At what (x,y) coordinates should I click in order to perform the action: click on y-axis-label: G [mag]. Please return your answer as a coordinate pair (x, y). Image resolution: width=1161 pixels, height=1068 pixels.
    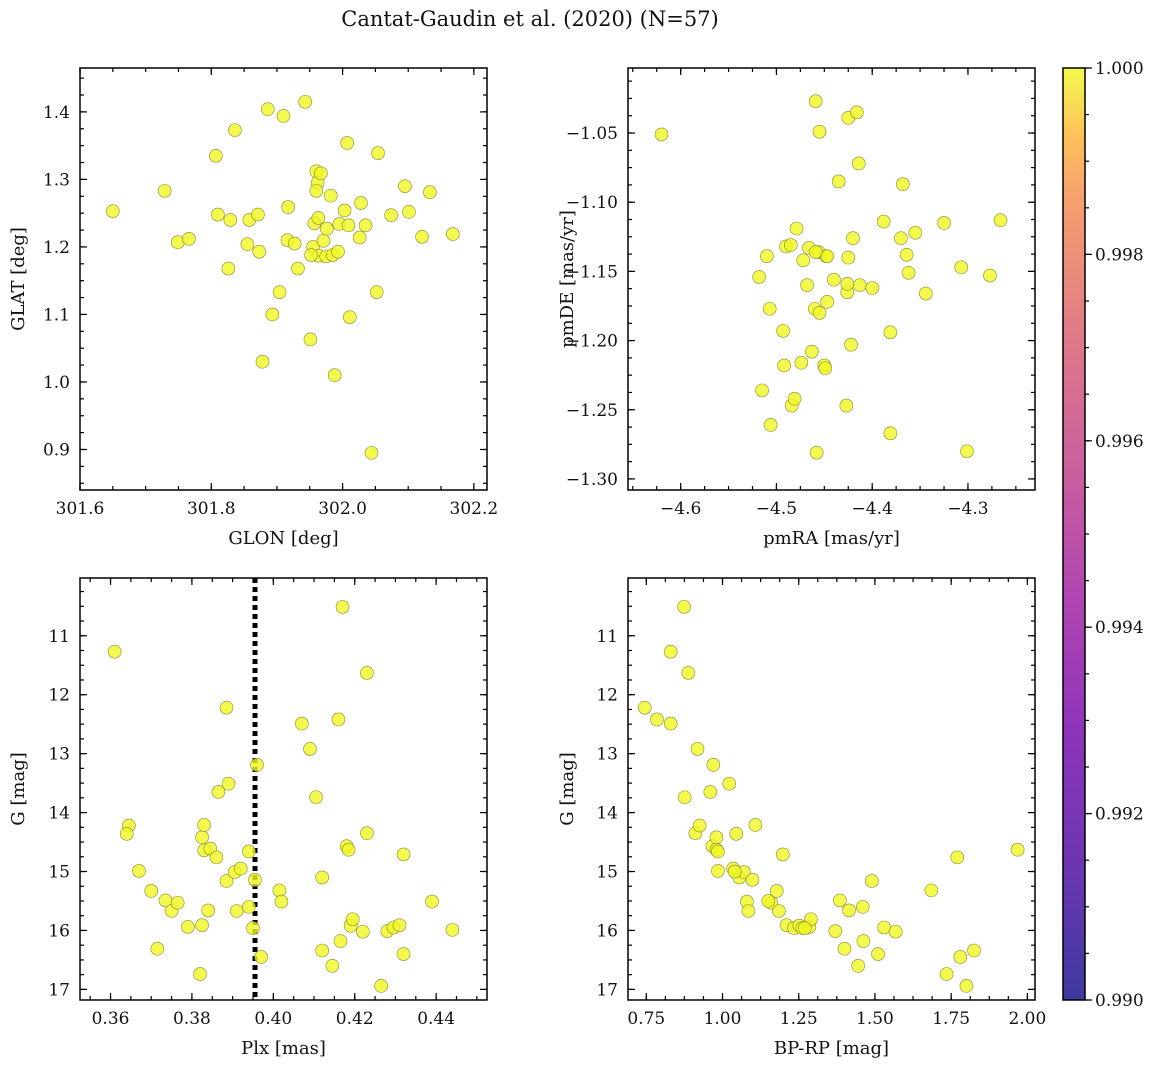
    Looking at the image, I should click on (18, 788).